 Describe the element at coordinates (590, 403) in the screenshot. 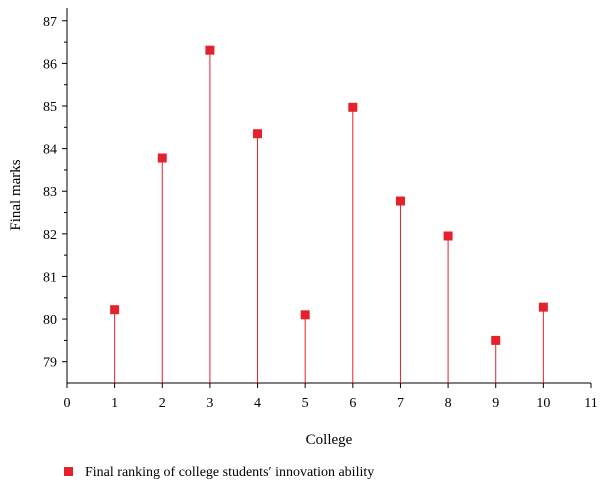

I see `x-tick-label: 11` at that location.